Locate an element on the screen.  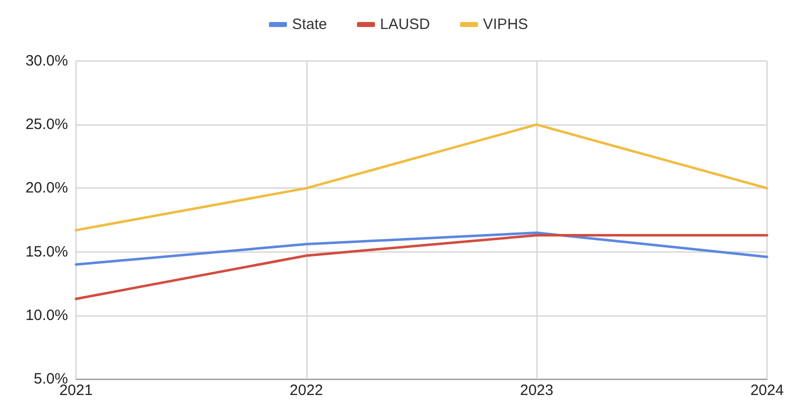
legend-label: State is located at coordinates (310, 24).